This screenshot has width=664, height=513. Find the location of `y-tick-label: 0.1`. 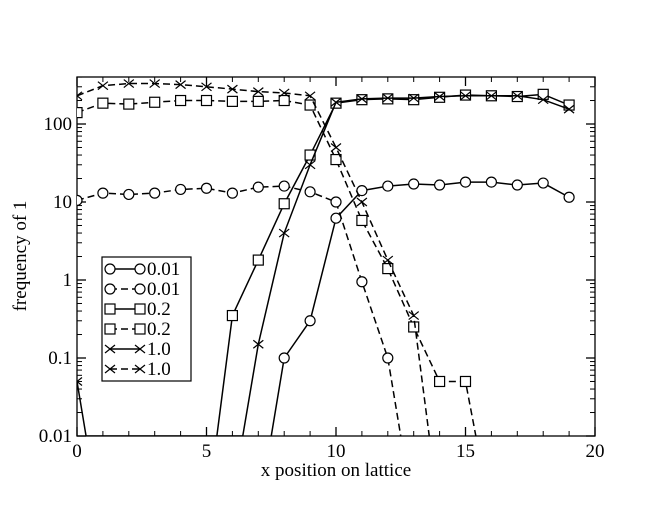

y-tick-label: 0.1 is located at coordinates (60, 358).